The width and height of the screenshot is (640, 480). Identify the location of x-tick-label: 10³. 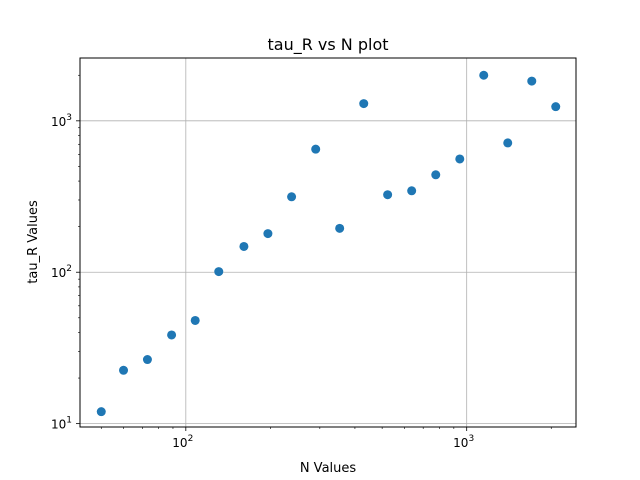
(463, 442).